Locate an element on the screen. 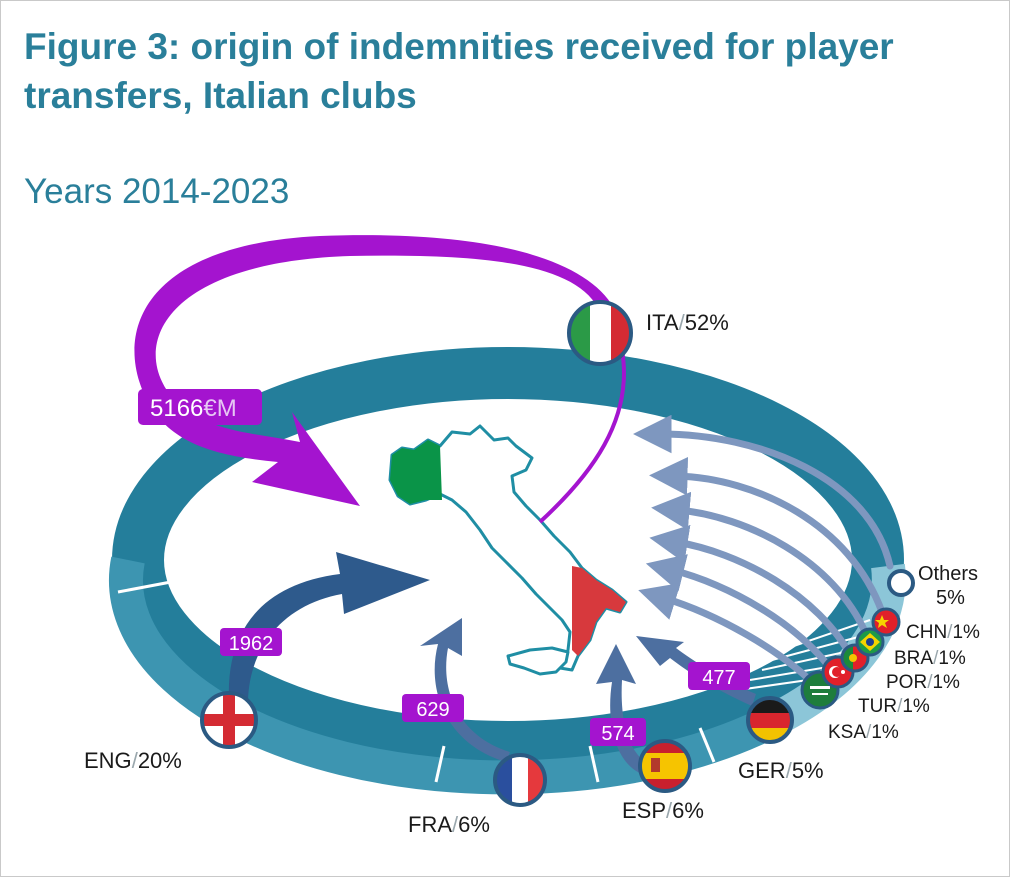 This screenshot has width=1010, height=877. domestic-flow-arrow is located at coordinates (374, 370).